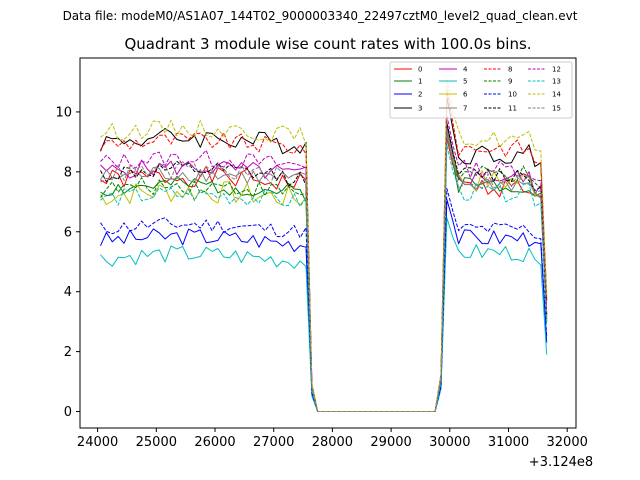 The image size is (640, 480). What do you see at coordinates (512, 95) in the screenshot?
I see `legend-label-10: 10` at bounding box center [512, 95].